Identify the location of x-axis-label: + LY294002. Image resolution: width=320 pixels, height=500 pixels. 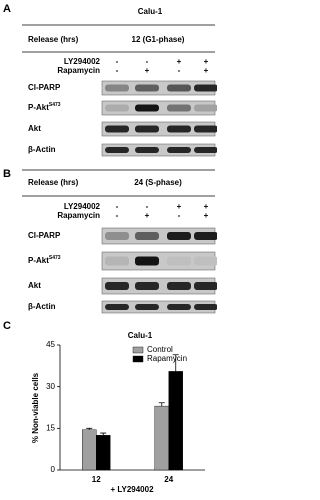
(132, 489).